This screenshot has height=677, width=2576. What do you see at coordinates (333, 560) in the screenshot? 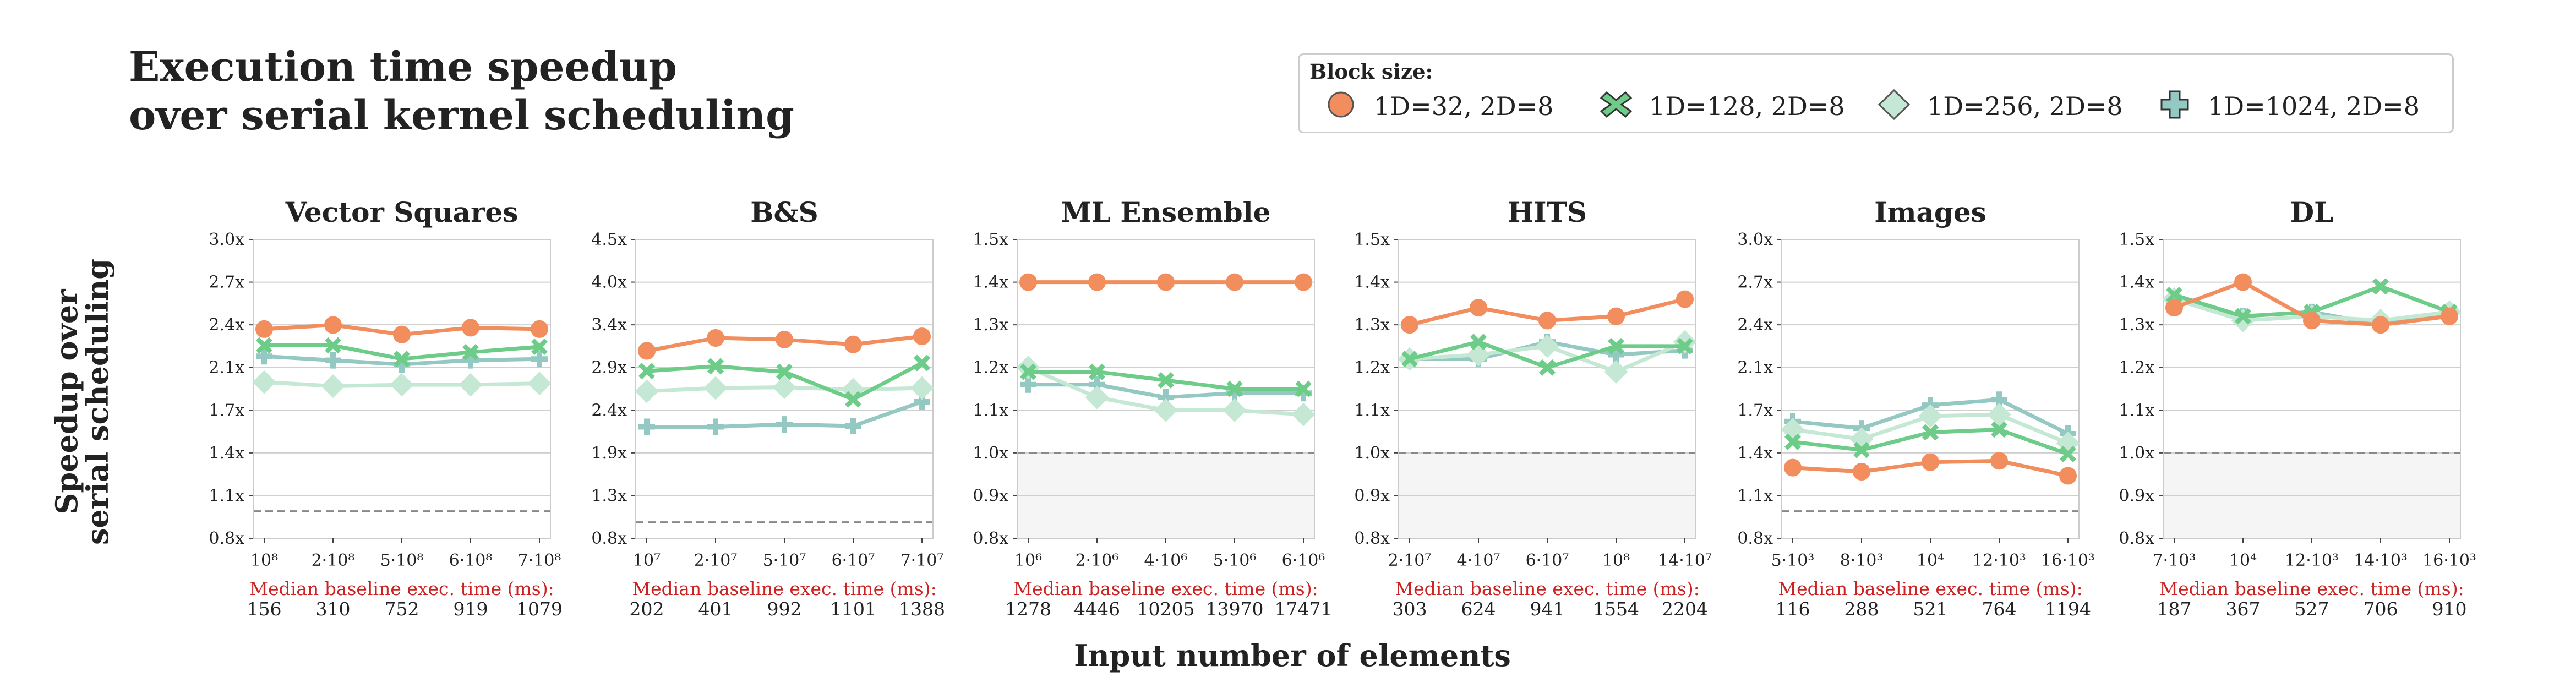
I see `x-tick-label: 2·10⁸` at bounding box center [333, 560].